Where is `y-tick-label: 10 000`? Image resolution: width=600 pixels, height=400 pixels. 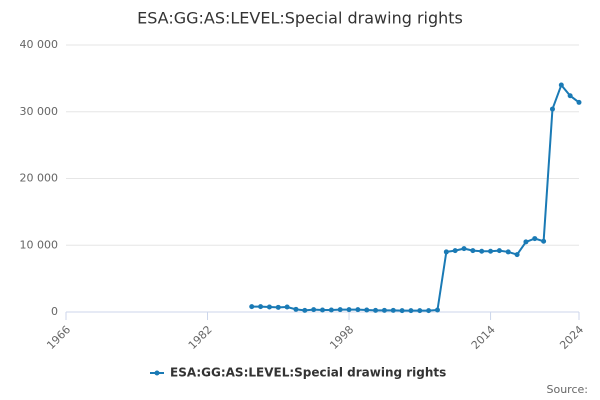 y-tick-label: 10 000 is located at coordinates (39, 244).